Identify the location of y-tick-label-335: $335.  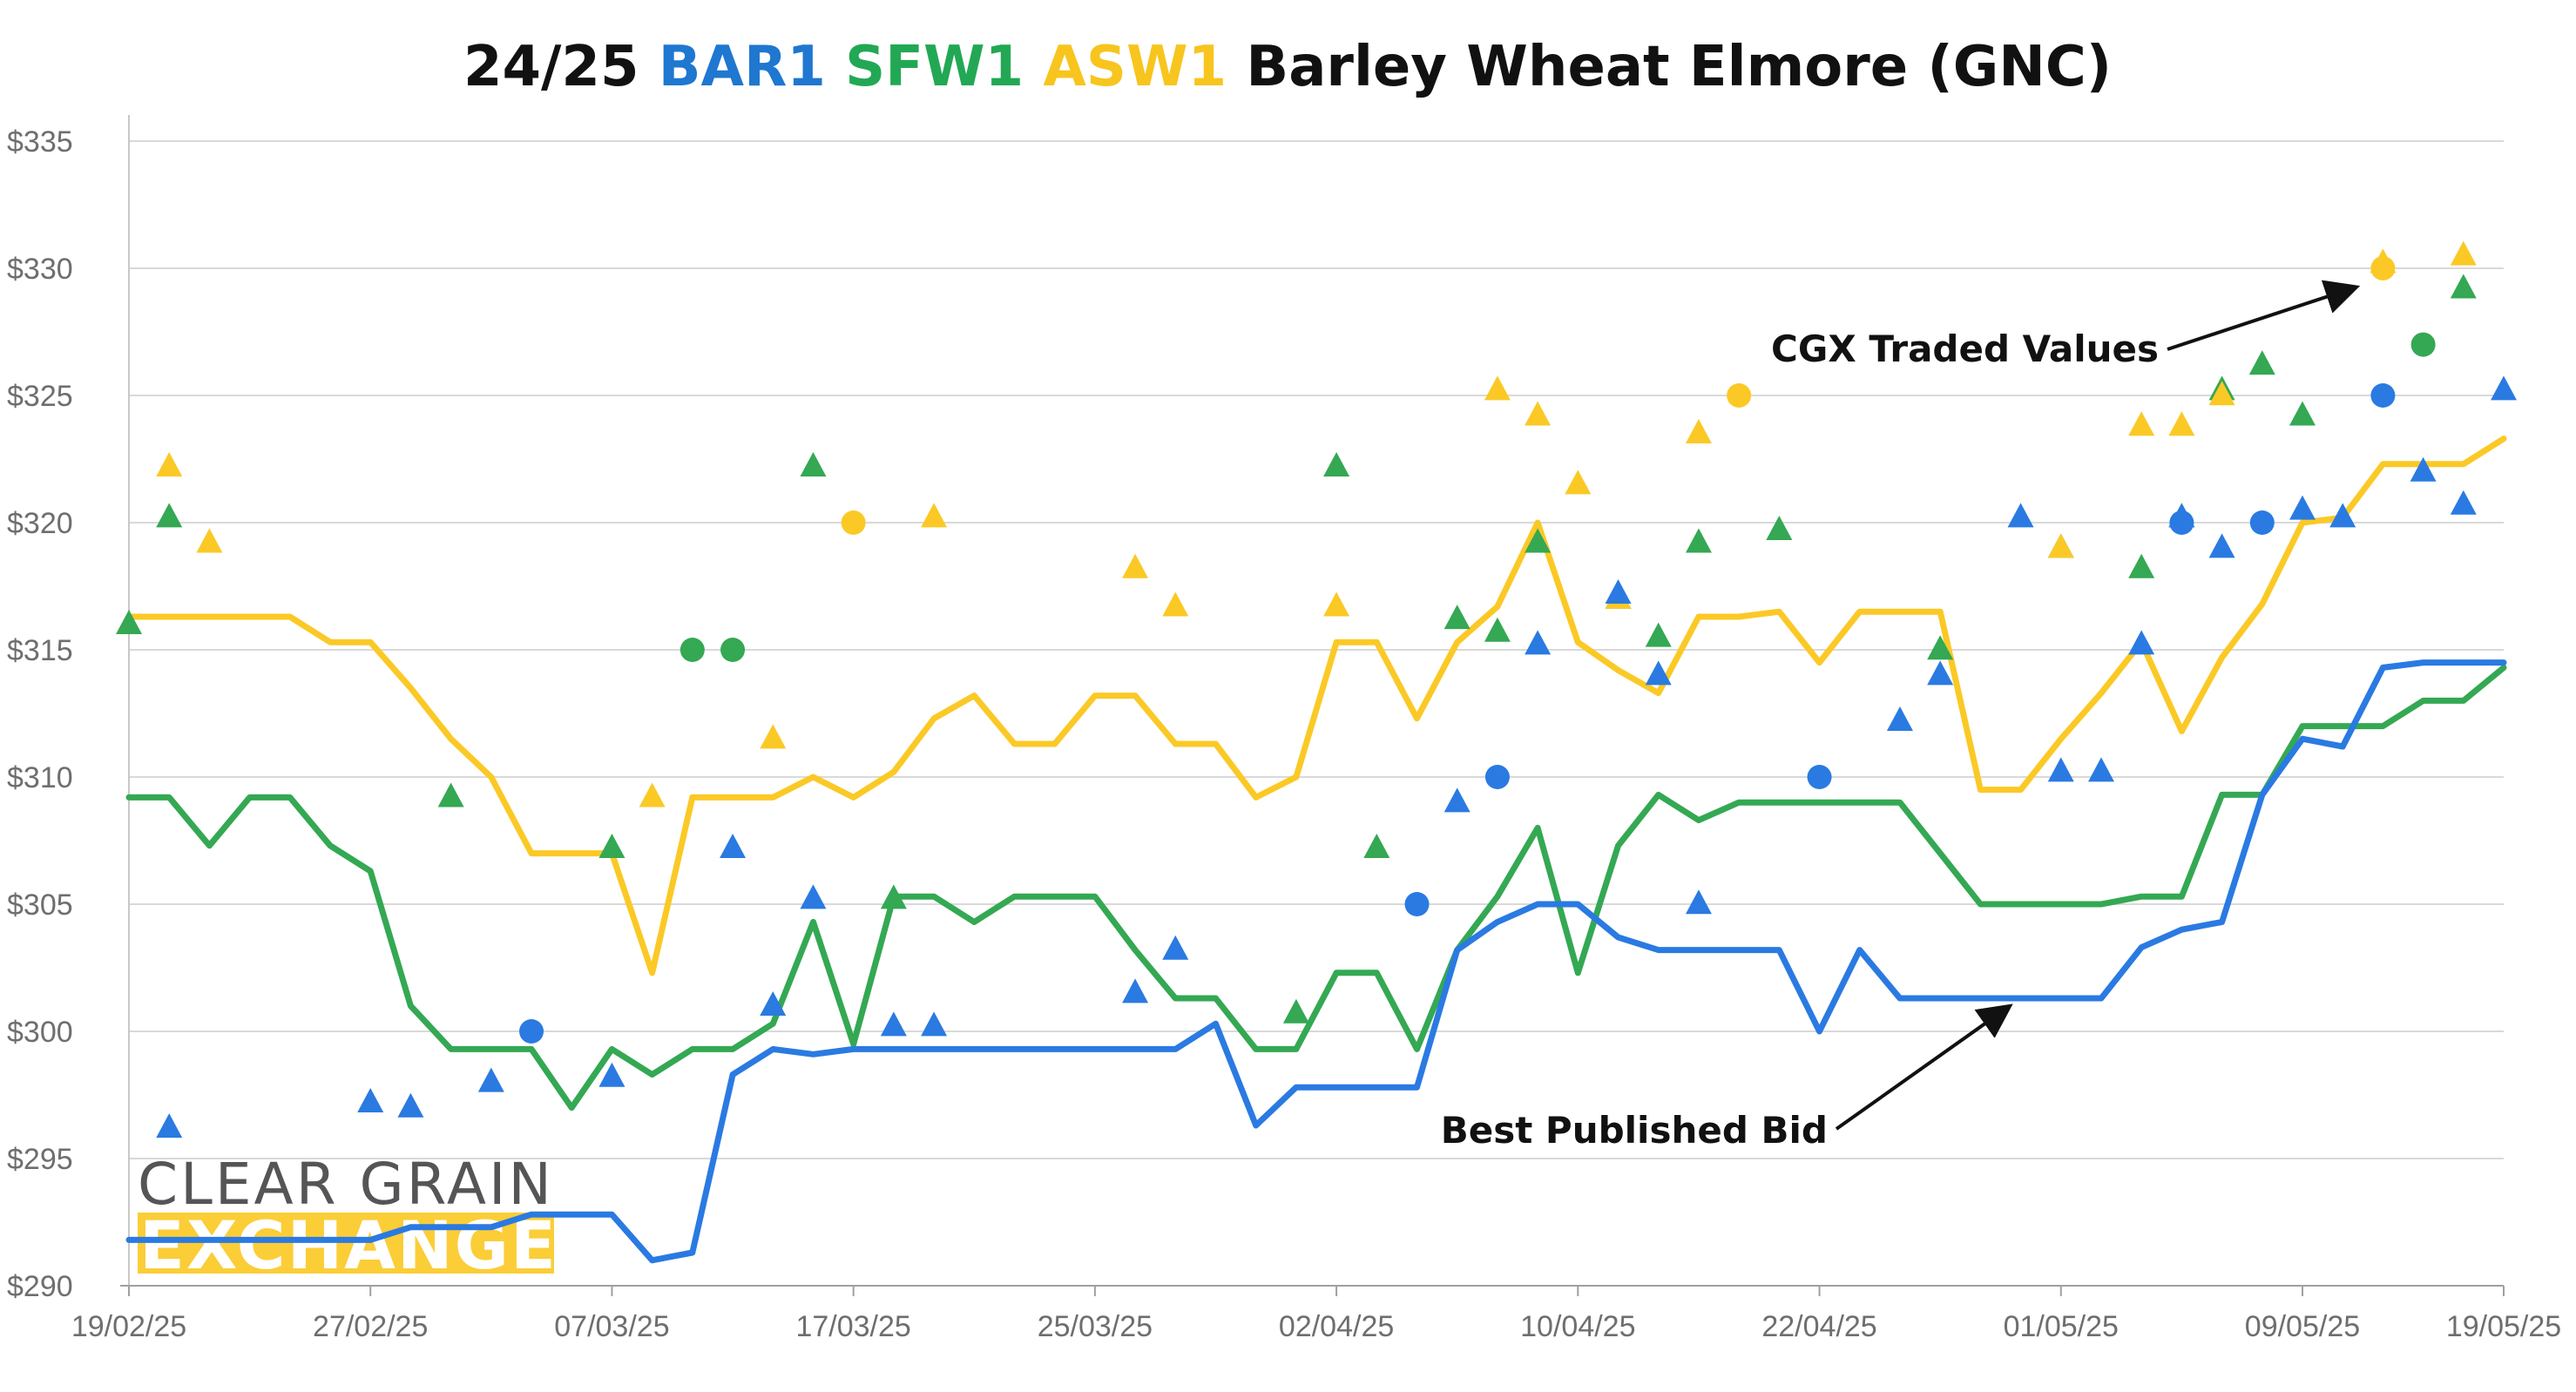
(40, 142).